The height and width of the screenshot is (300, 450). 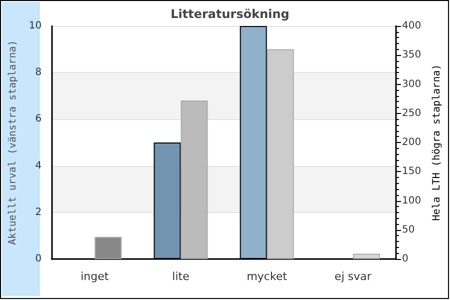 I want to click on y2-tick-label: 300, so click(x=412, y=84).